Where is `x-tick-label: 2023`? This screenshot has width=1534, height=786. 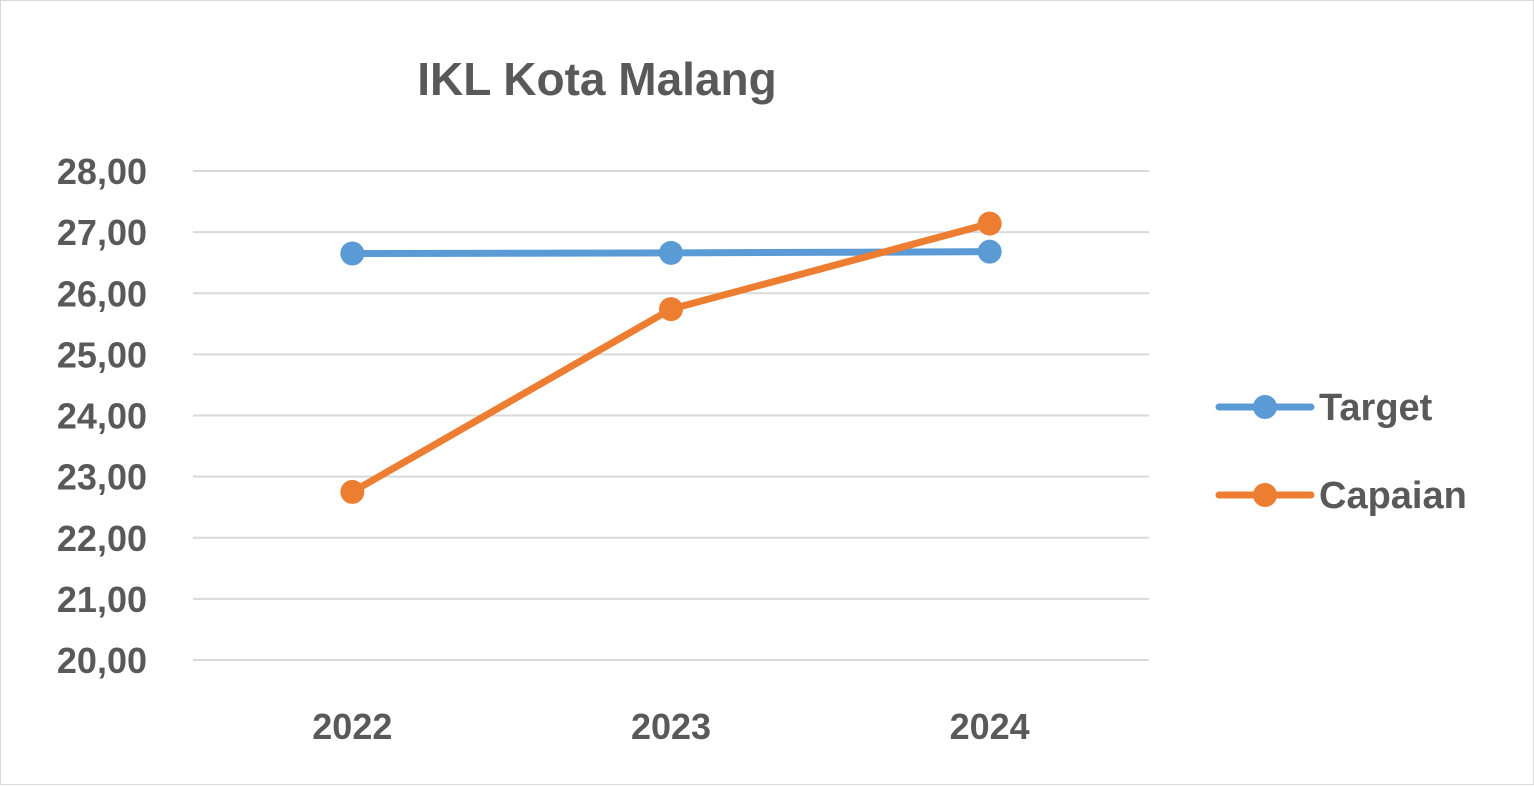
x-tick-label: 2023 is located at coordinates (671, 726).